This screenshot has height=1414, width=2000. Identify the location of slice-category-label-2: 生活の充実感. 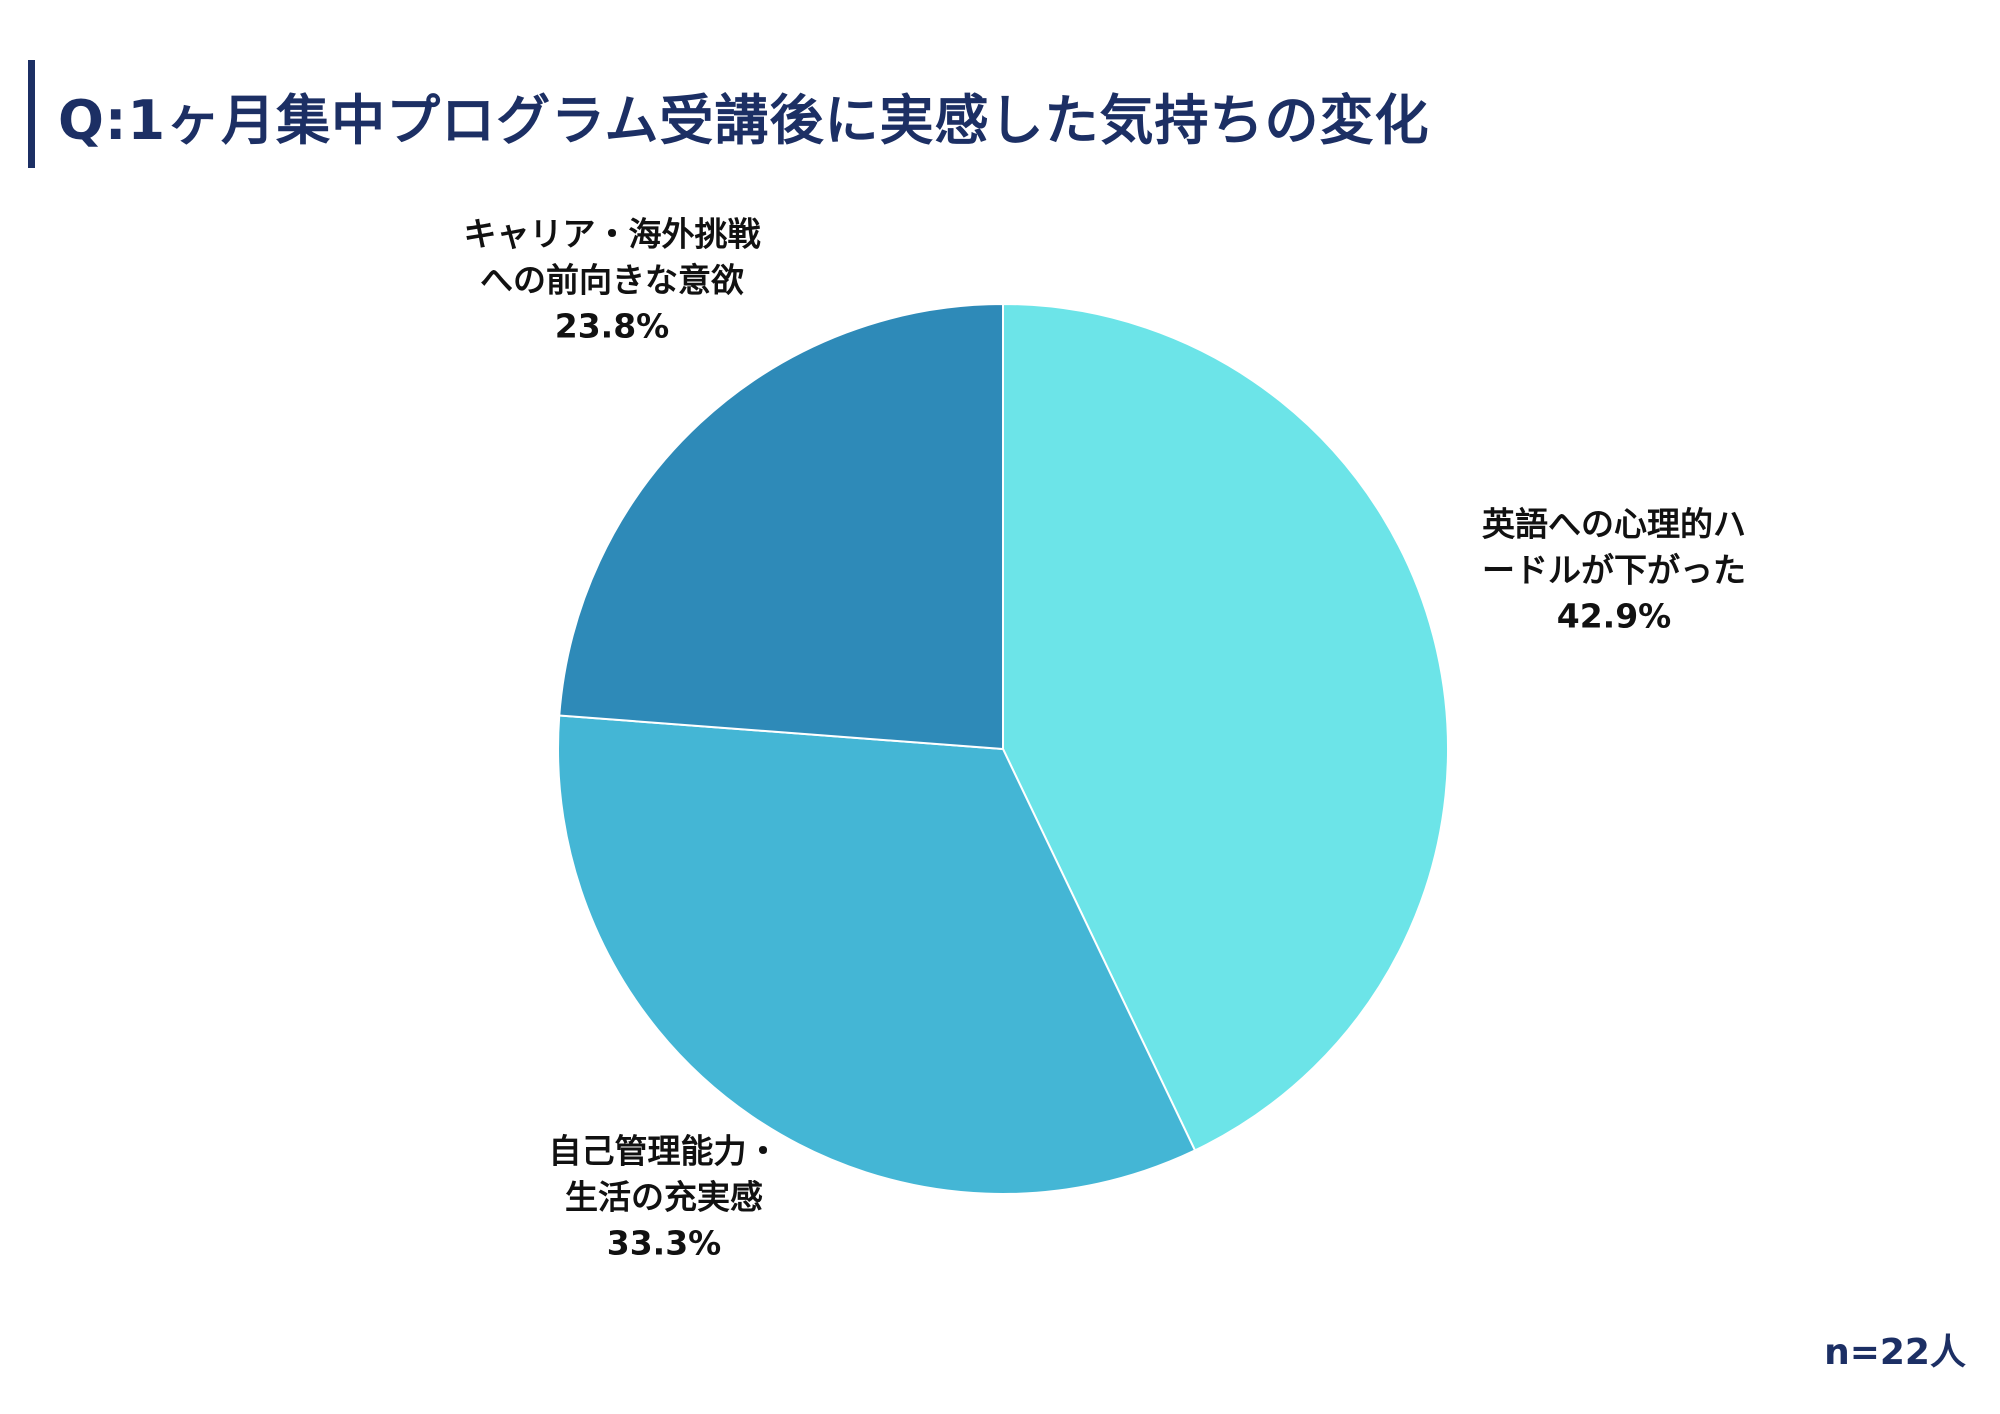
(664, 1197).